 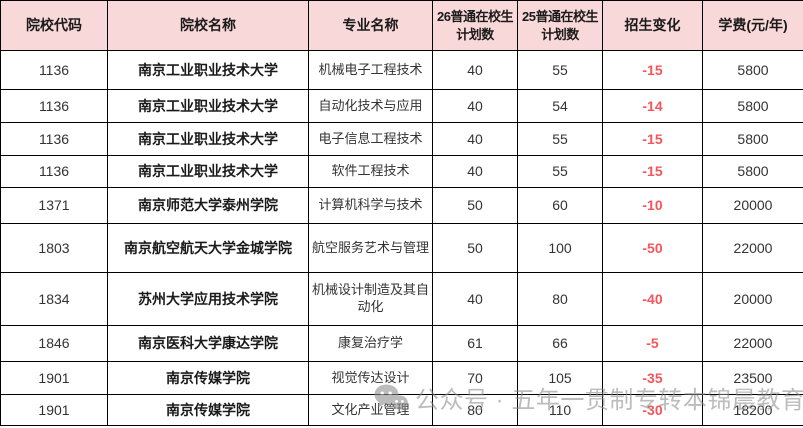 What do you see at coordinates (370, 171) in the screenshot?
I see `major-name-cell: 软件工程技术` at bounding box center [370, 171].